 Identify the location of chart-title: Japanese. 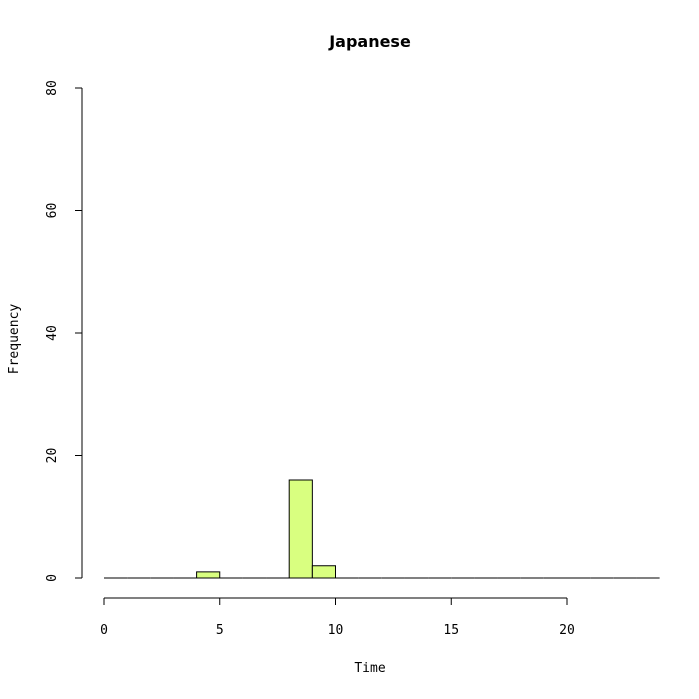
(369, 41).